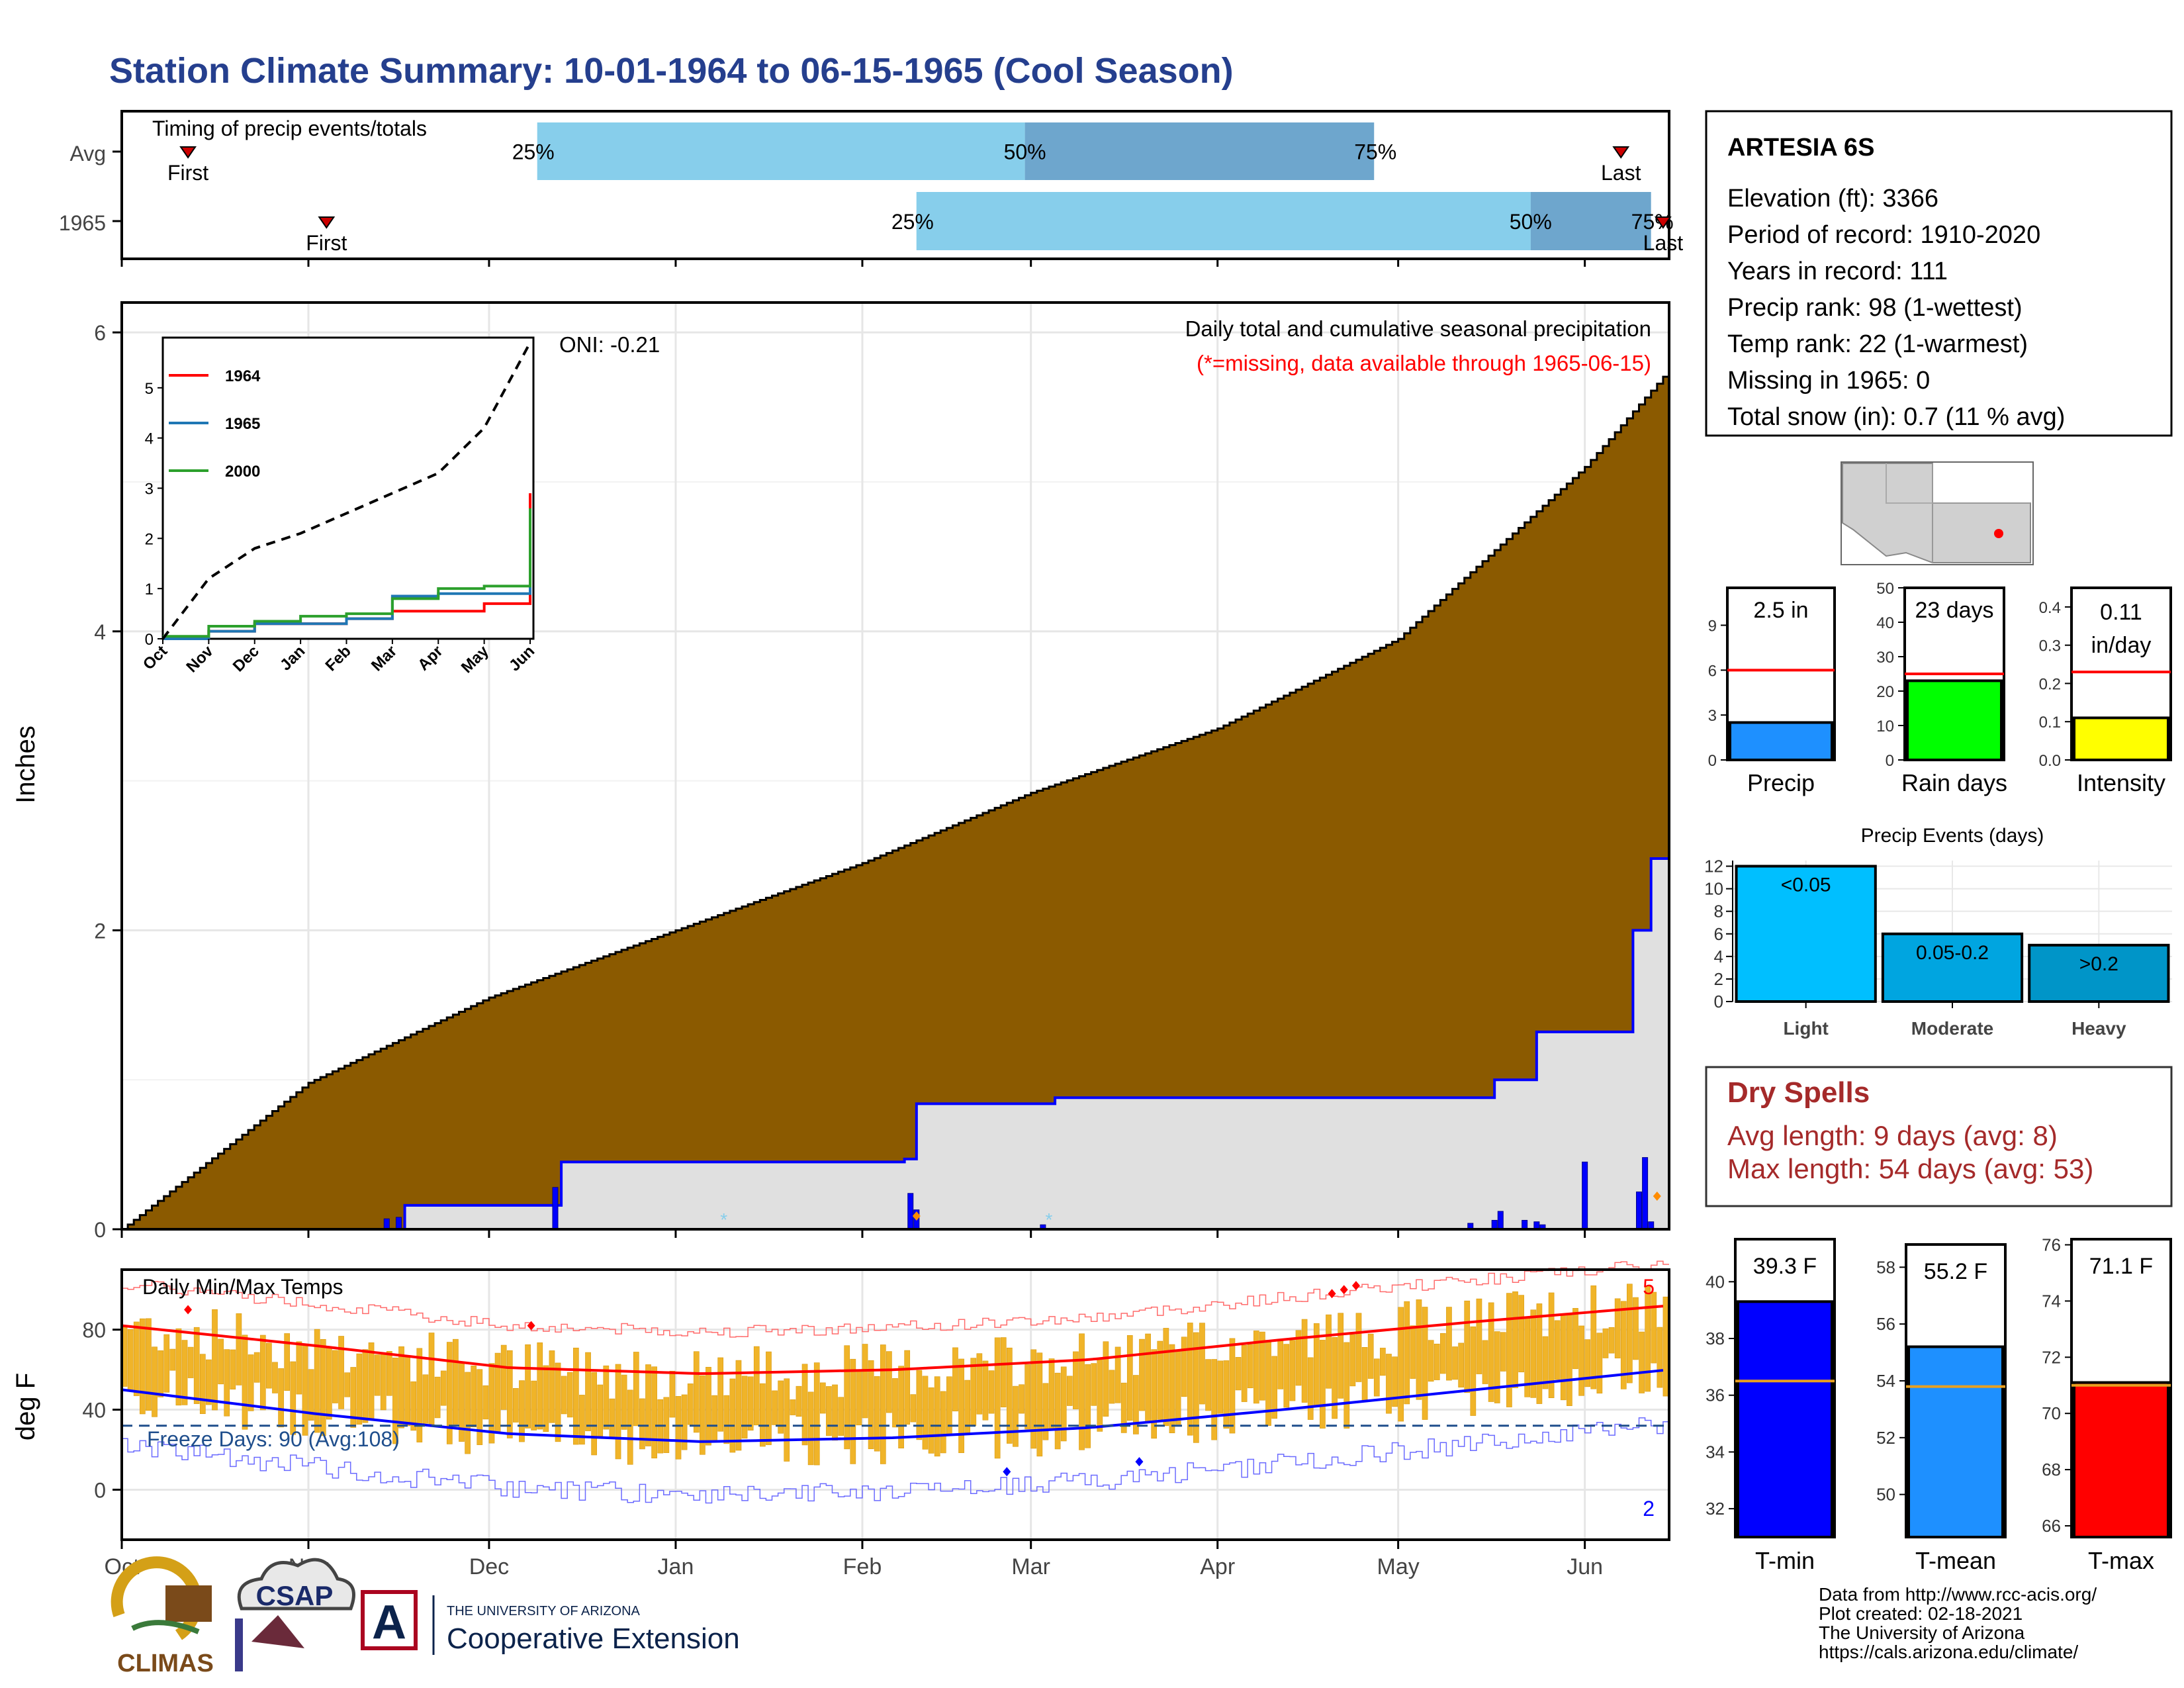 The width and height of the screenshot is (2184, 1688). What do you see at coordinates (896, 1460) in the screenshot?
I see `record-low-line` at bounding box center [896, 1460].